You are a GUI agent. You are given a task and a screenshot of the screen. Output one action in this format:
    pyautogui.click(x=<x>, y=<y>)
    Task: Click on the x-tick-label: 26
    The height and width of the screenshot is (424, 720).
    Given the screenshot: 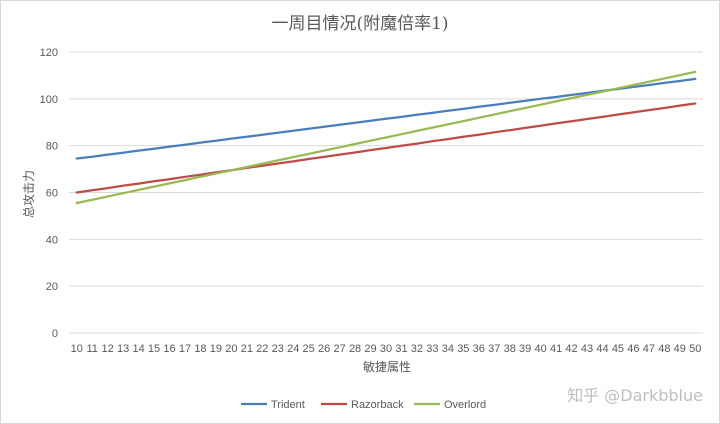 What is the action you would take?
    pyautogui.click(x=324, y=349)
    